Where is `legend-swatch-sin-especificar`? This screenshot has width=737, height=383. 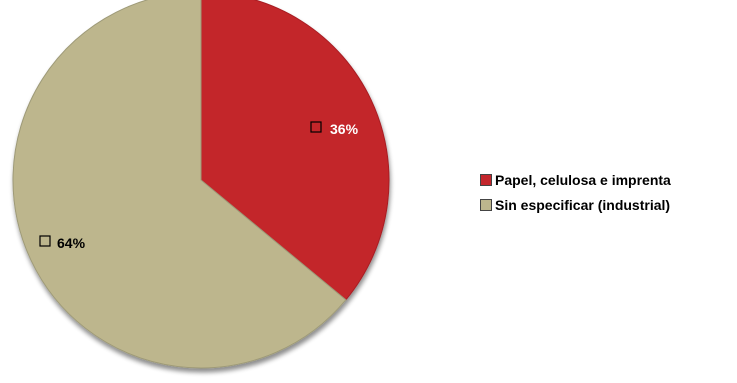
legend-swatch-sin-especificar is located at coordinates (486, 205).